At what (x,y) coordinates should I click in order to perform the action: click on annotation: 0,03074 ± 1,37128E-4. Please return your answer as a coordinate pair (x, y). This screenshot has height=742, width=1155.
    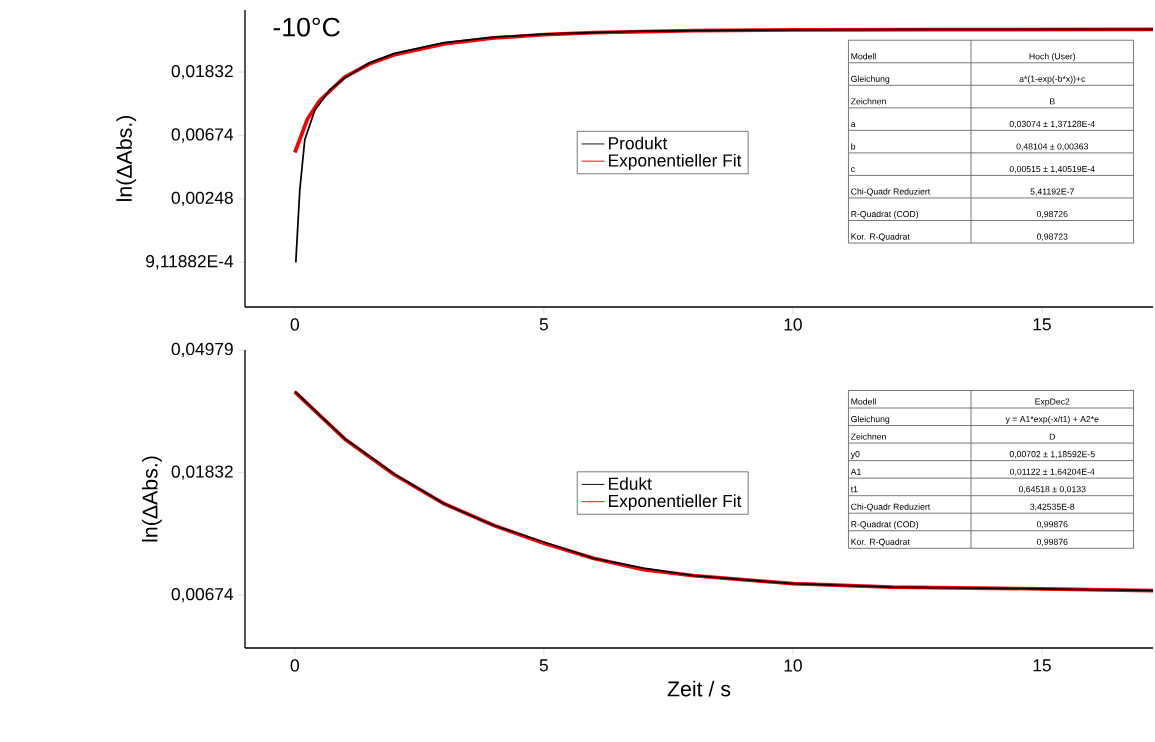
    Looking at the image, I should click on (1052, 124).